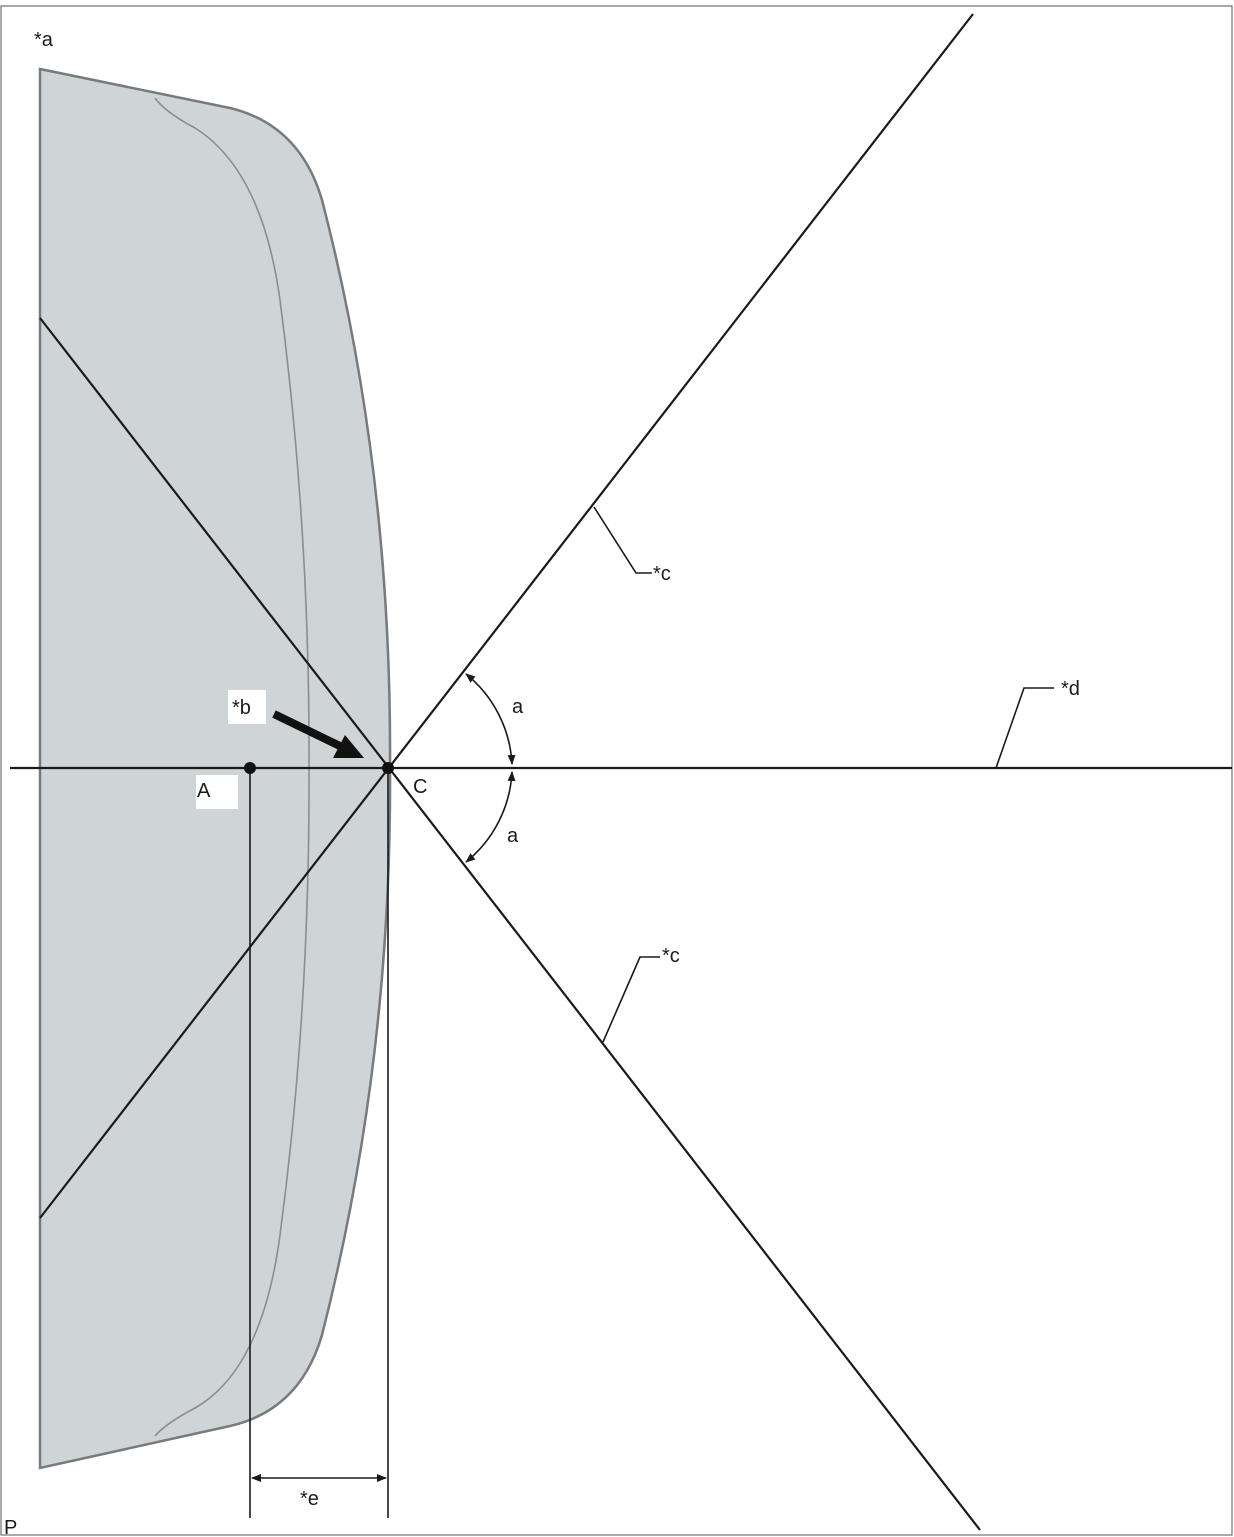  What do you see at coordinates (204, 791) in the screenshot?
I see `label-point-a: A` at bounding box center [204, 791].